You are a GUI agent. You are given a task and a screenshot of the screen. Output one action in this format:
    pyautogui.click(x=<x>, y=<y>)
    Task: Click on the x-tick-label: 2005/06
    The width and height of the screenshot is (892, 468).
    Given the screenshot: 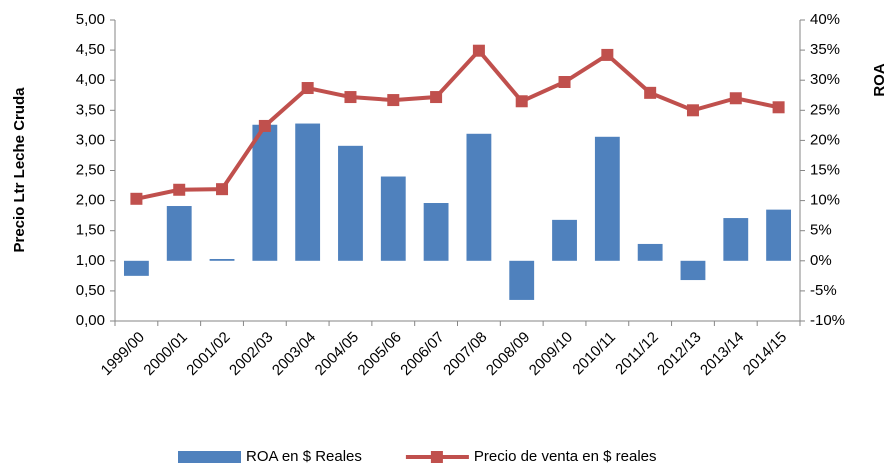 What is the action you would take?
    pyautogui.click(x=380, y=354)
    